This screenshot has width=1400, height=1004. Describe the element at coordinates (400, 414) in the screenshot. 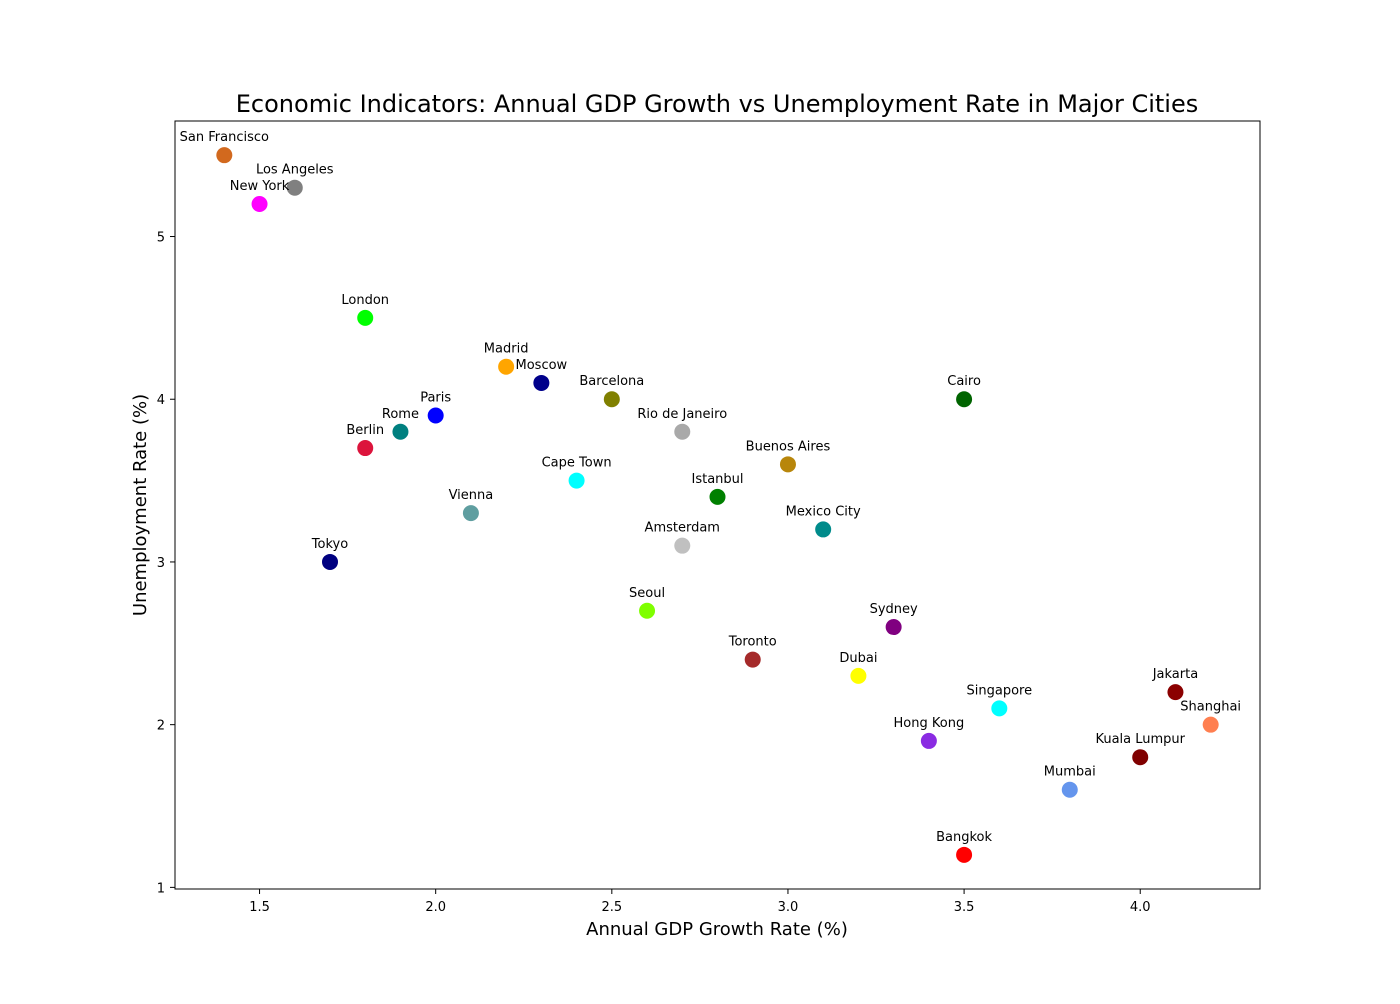

I see `data-point-label: Rome` at that location.